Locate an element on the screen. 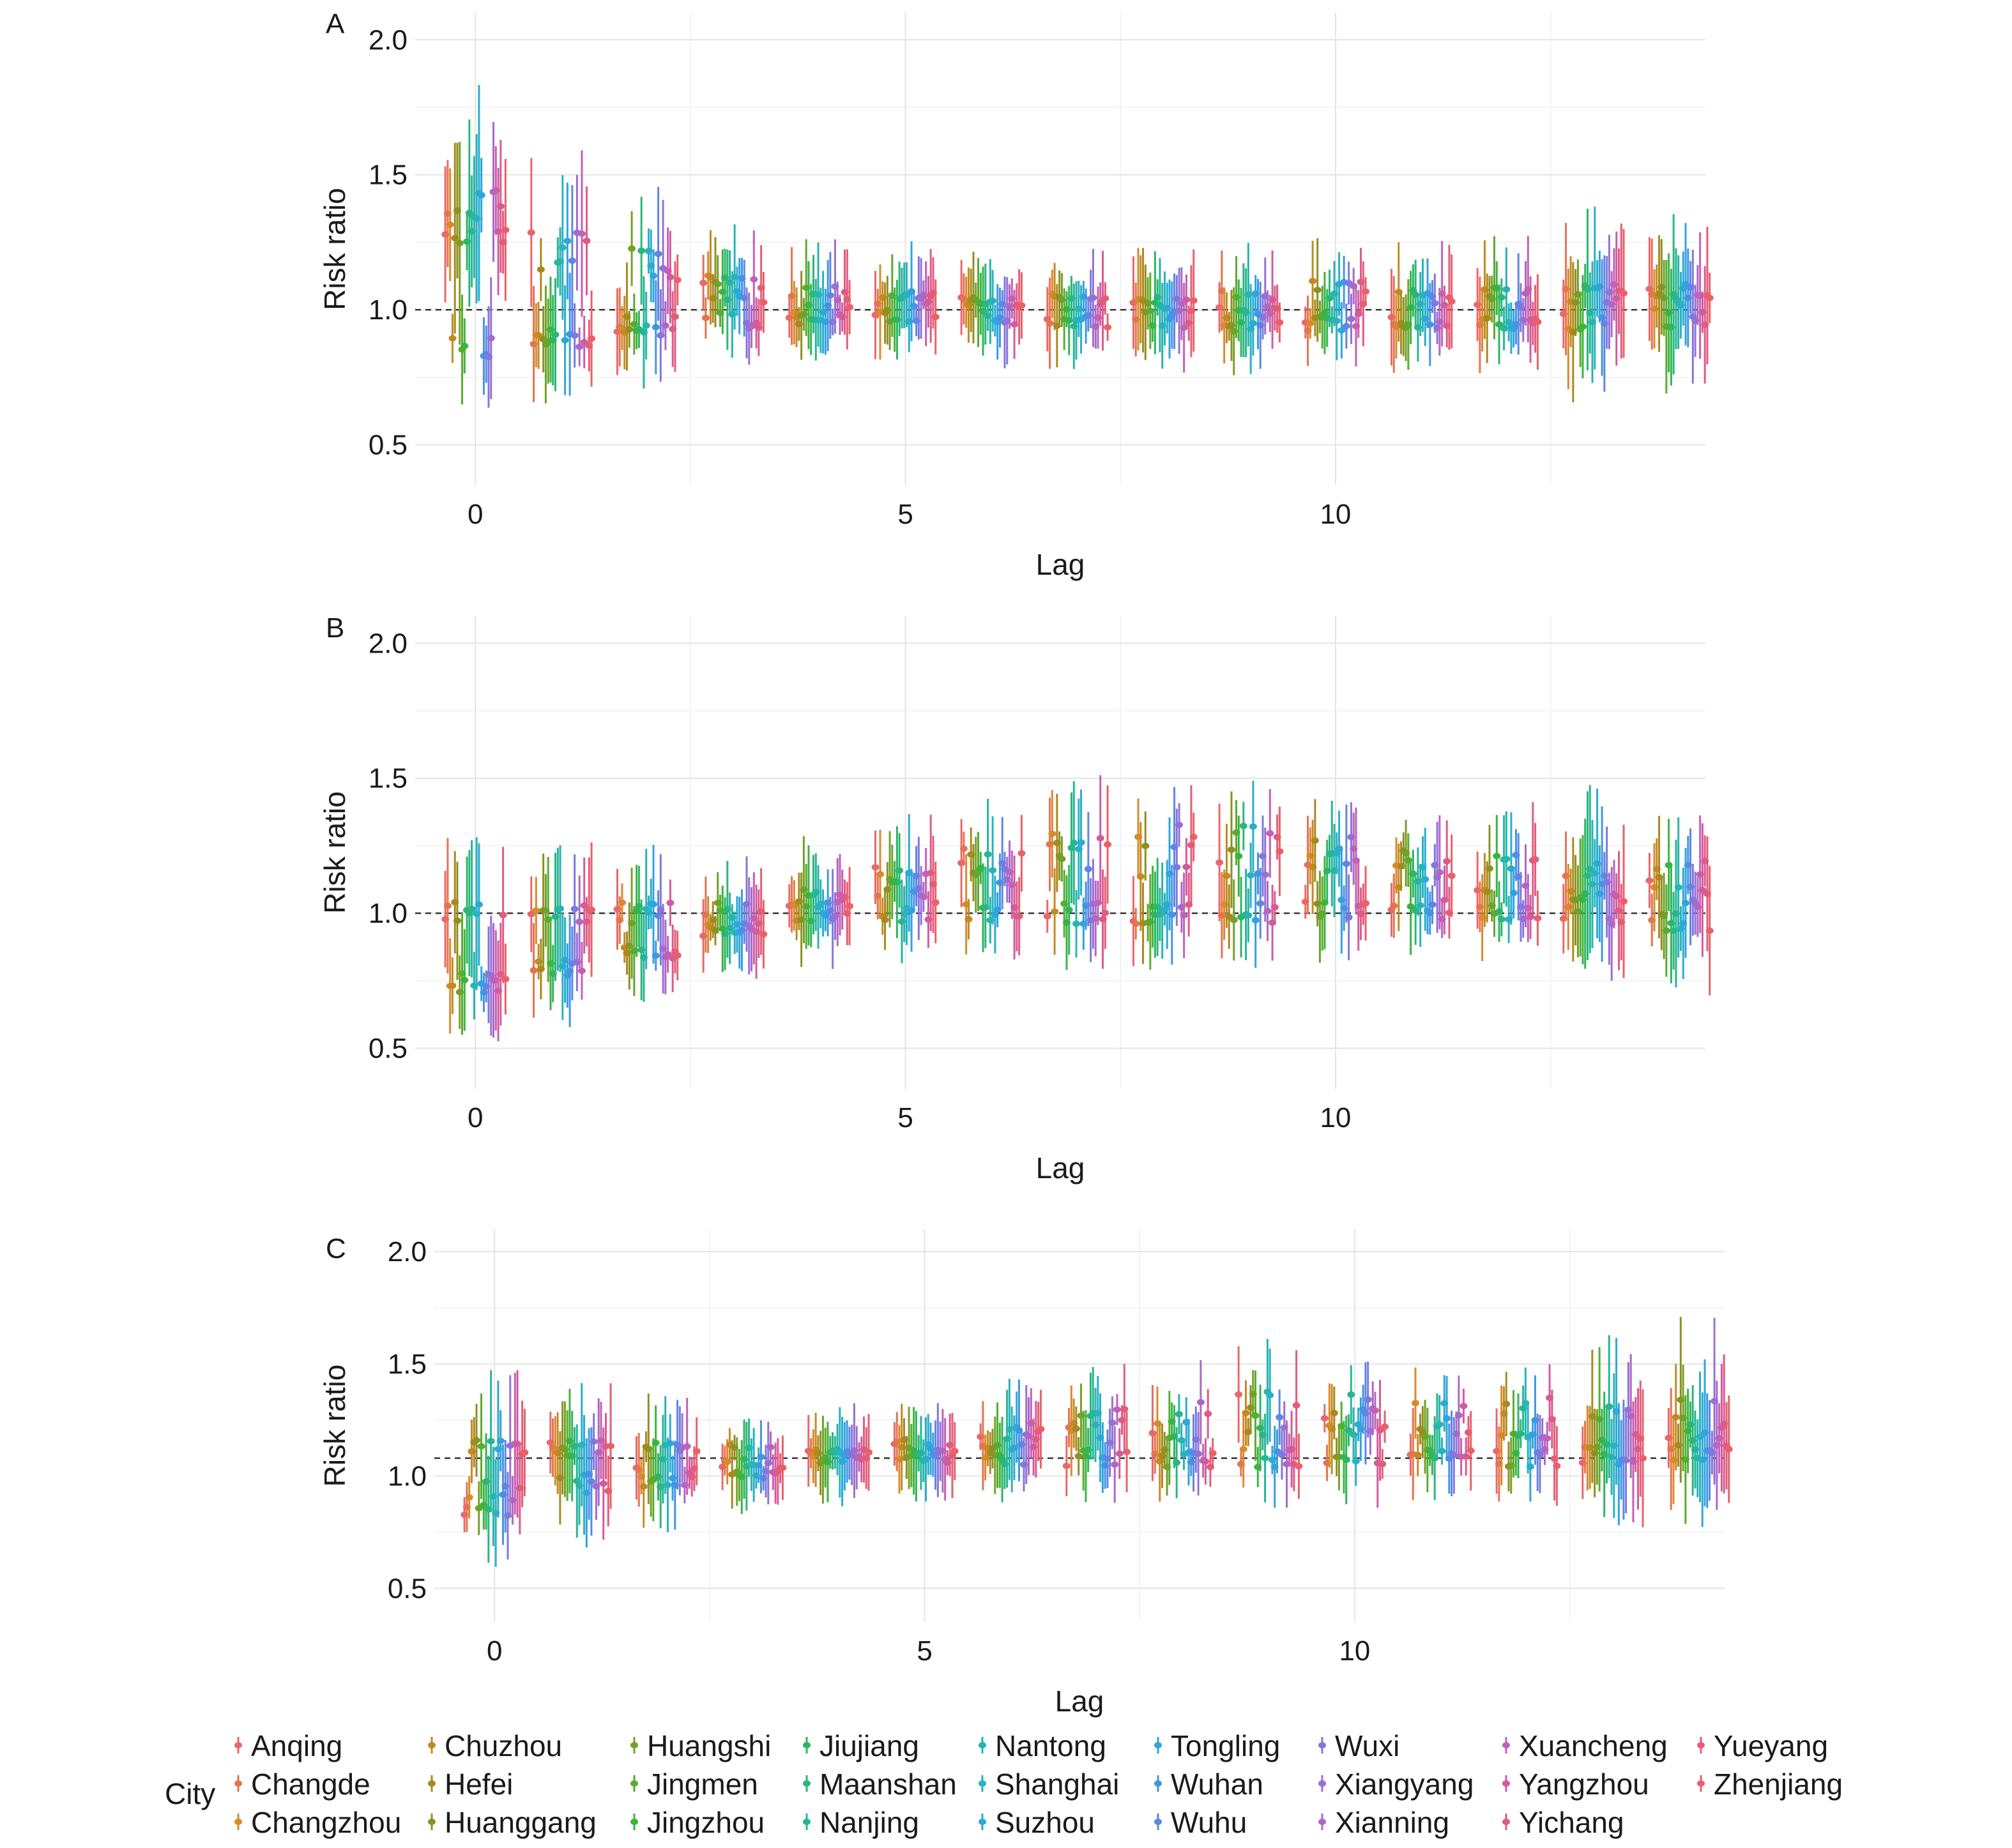 This screenshot has width=2012, height=1848. point-Wuxi-lag1 is located at coordinates (594, 1441).